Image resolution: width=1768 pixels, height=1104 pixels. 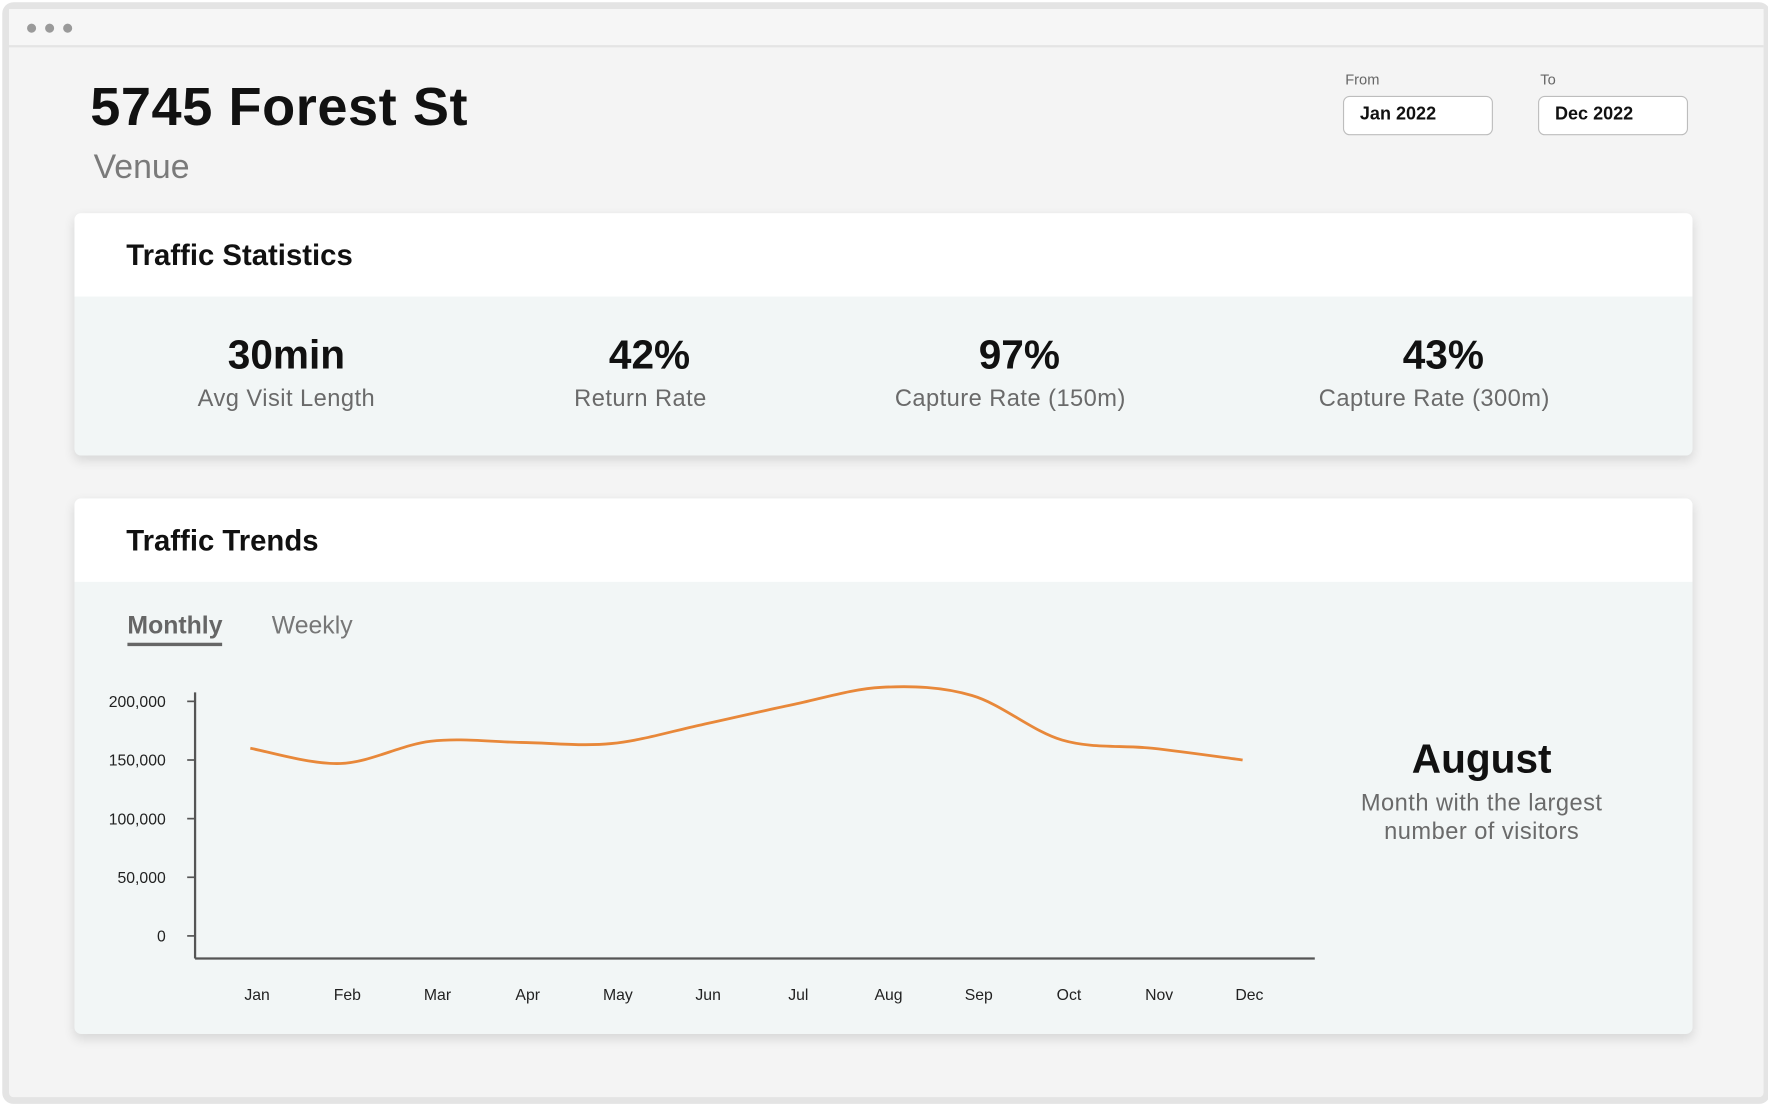 What do you see at coordinates (1249, 995) in the screenshot?
I see `x-tick-label: Dec` at bounding box center [1249, 995].